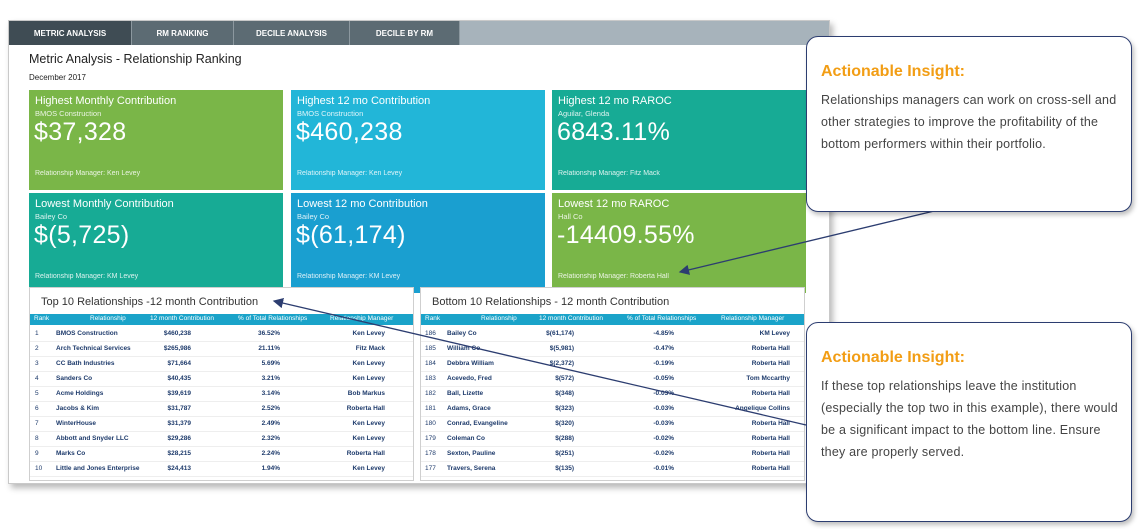 The image size is (1140, 529). What do you see at coordinates (37, 348) in the screenshot?
I see `rank-cell: 2` at bounding box center [37, 348].